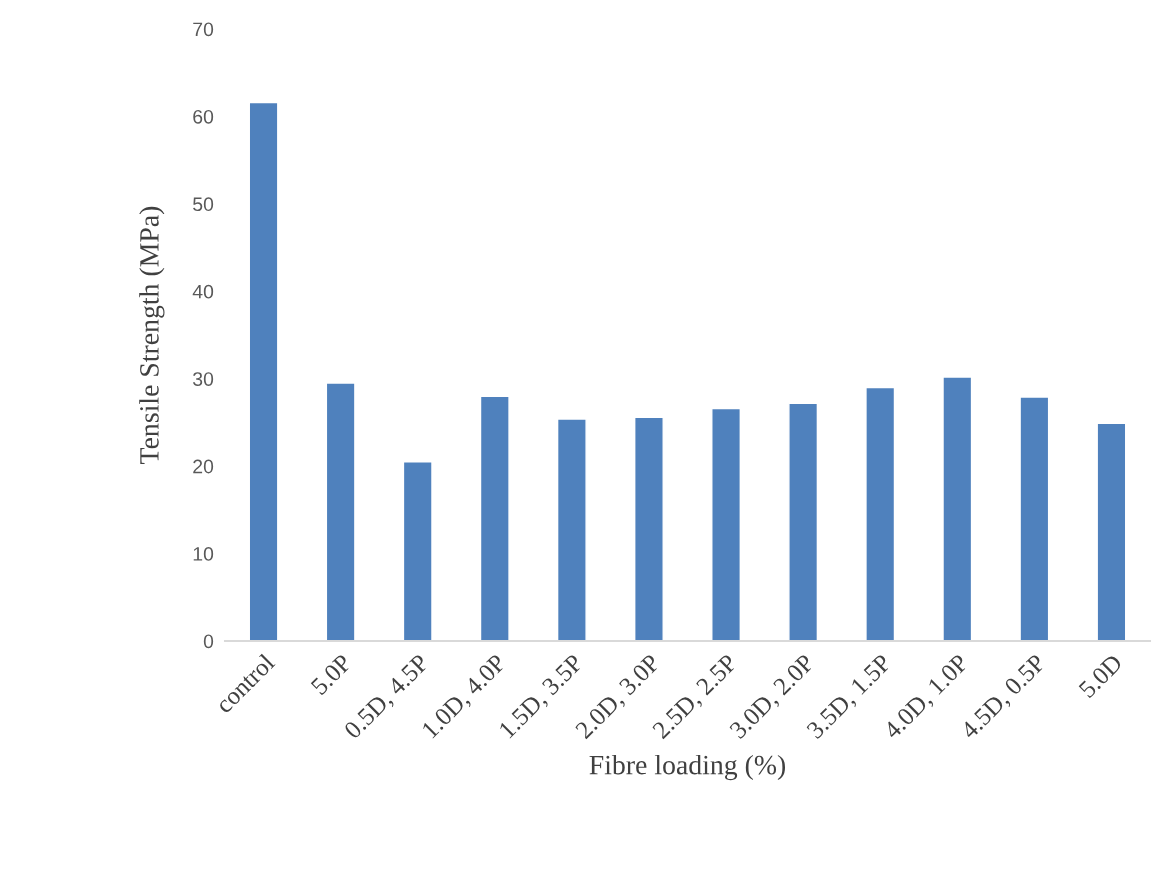 This screenshot has width=1158, height=869. Describe the element at coordinates (1101, 676) in the screenshot. I see `x-tick-label: 5.0D` at that location.